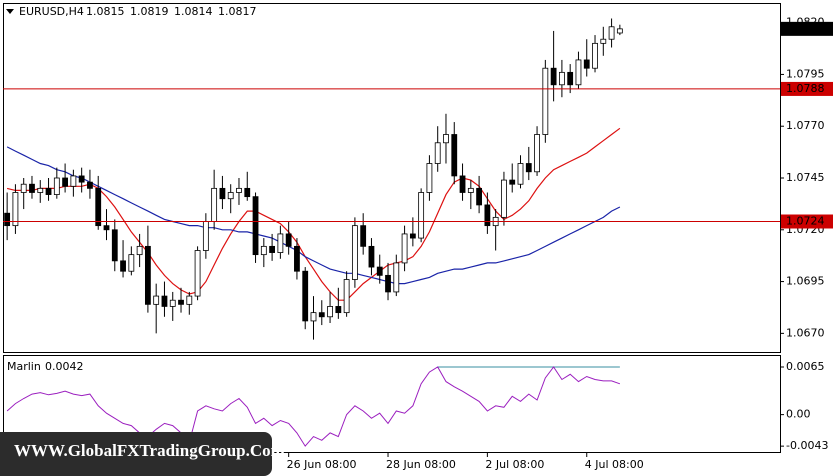 The image size is (838, 476). Describe the element at coordinates (193, 11) in the screenshot. I see `header-value: 1.0814` at that location.